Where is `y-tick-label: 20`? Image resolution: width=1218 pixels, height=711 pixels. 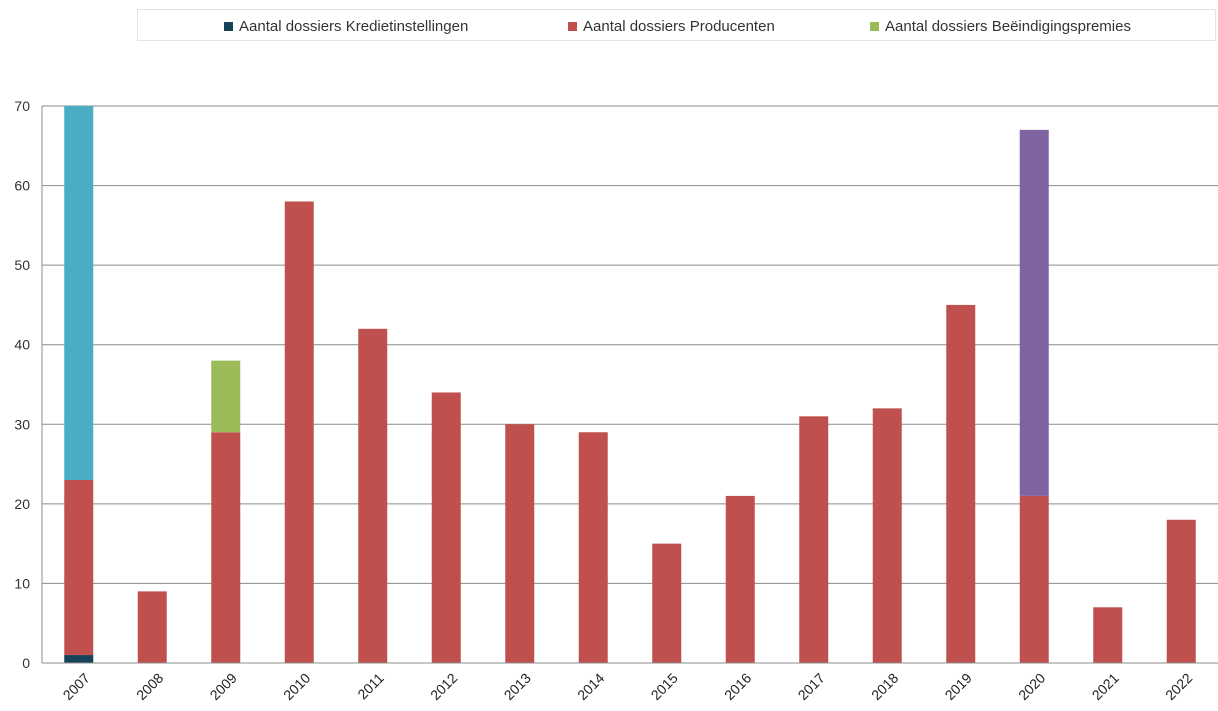 y-tick-label: 20 is located at coordinates (22, 504).